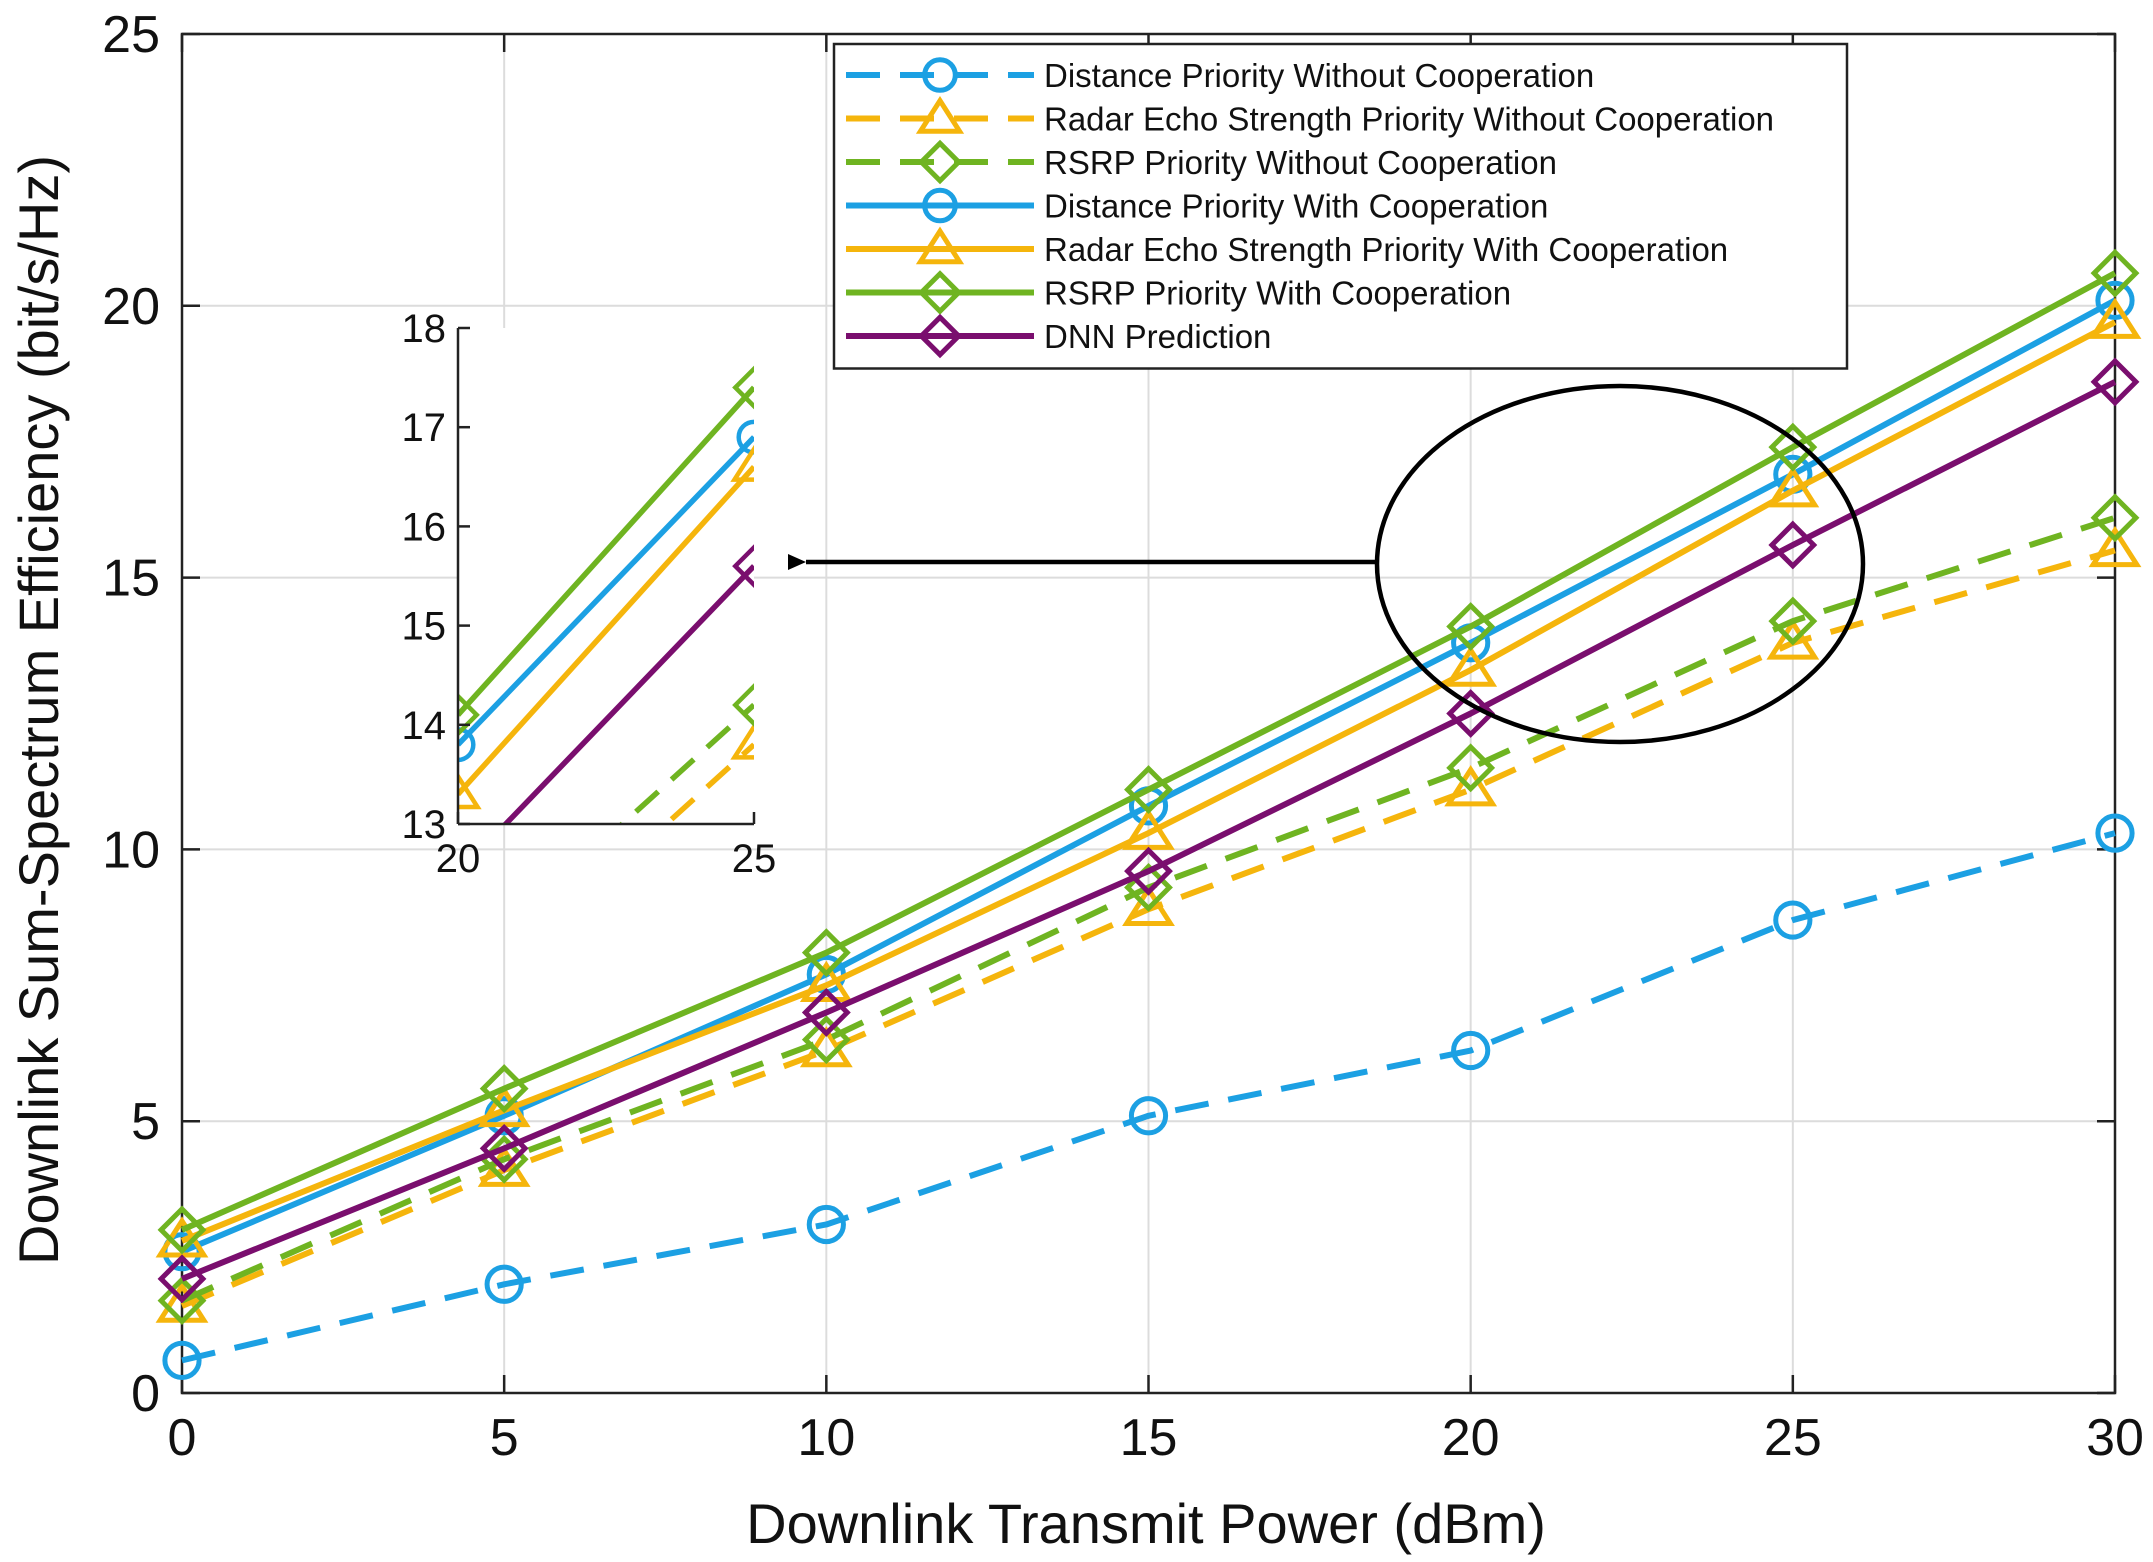 This screenshot has height=1562, width=2153. I want to click on x-tick-label: 30, so click(2115, 1438).